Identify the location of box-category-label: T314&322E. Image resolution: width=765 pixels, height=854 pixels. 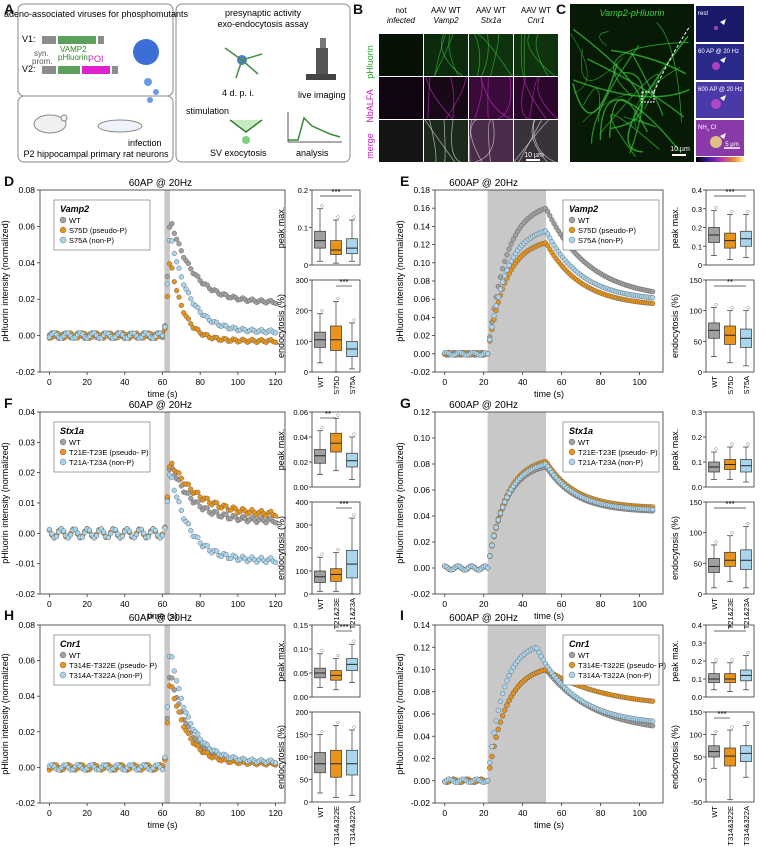
(336, 826).